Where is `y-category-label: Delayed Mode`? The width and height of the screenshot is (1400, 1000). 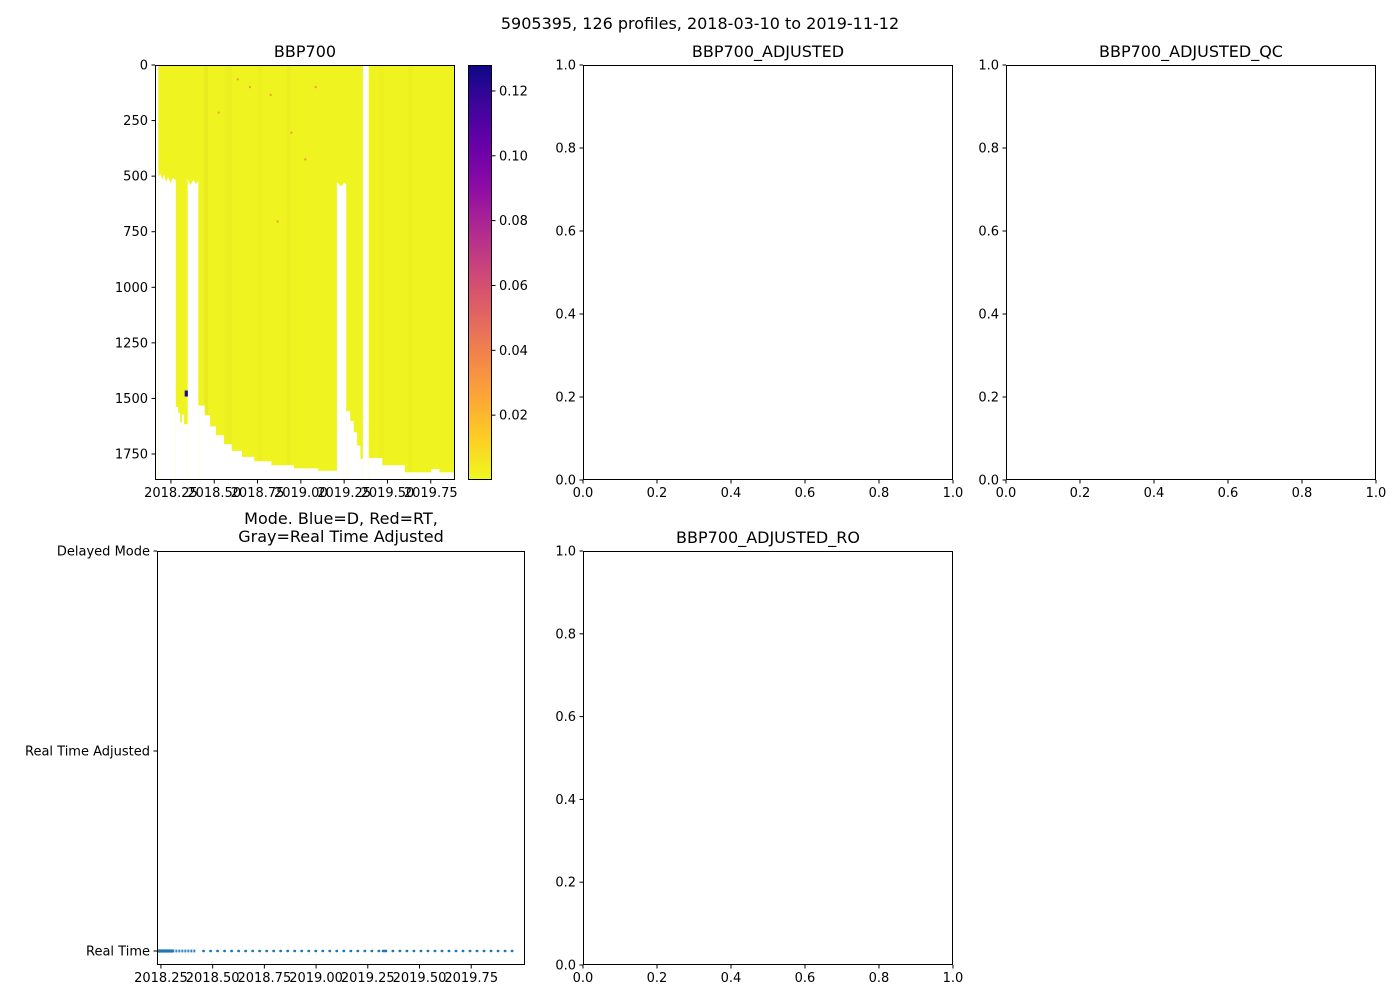 y-category-label: Delayed Mode is located at coordinates (103, 552).